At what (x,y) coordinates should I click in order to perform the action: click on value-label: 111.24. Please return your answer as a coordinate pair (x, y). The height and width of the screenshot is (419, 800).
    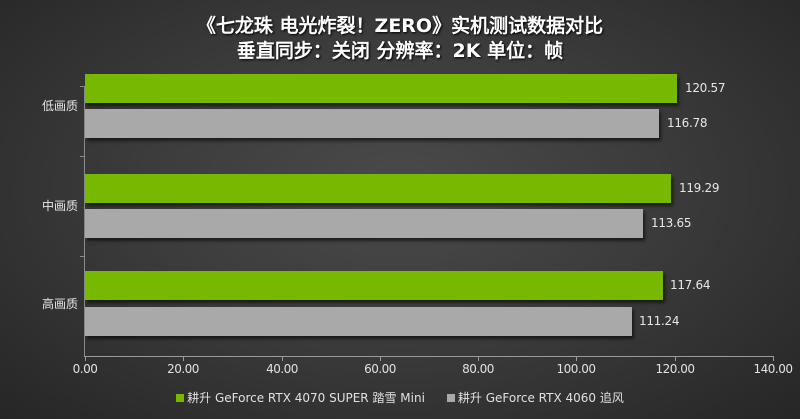
    Looking at the image, I should click on (659, 321).